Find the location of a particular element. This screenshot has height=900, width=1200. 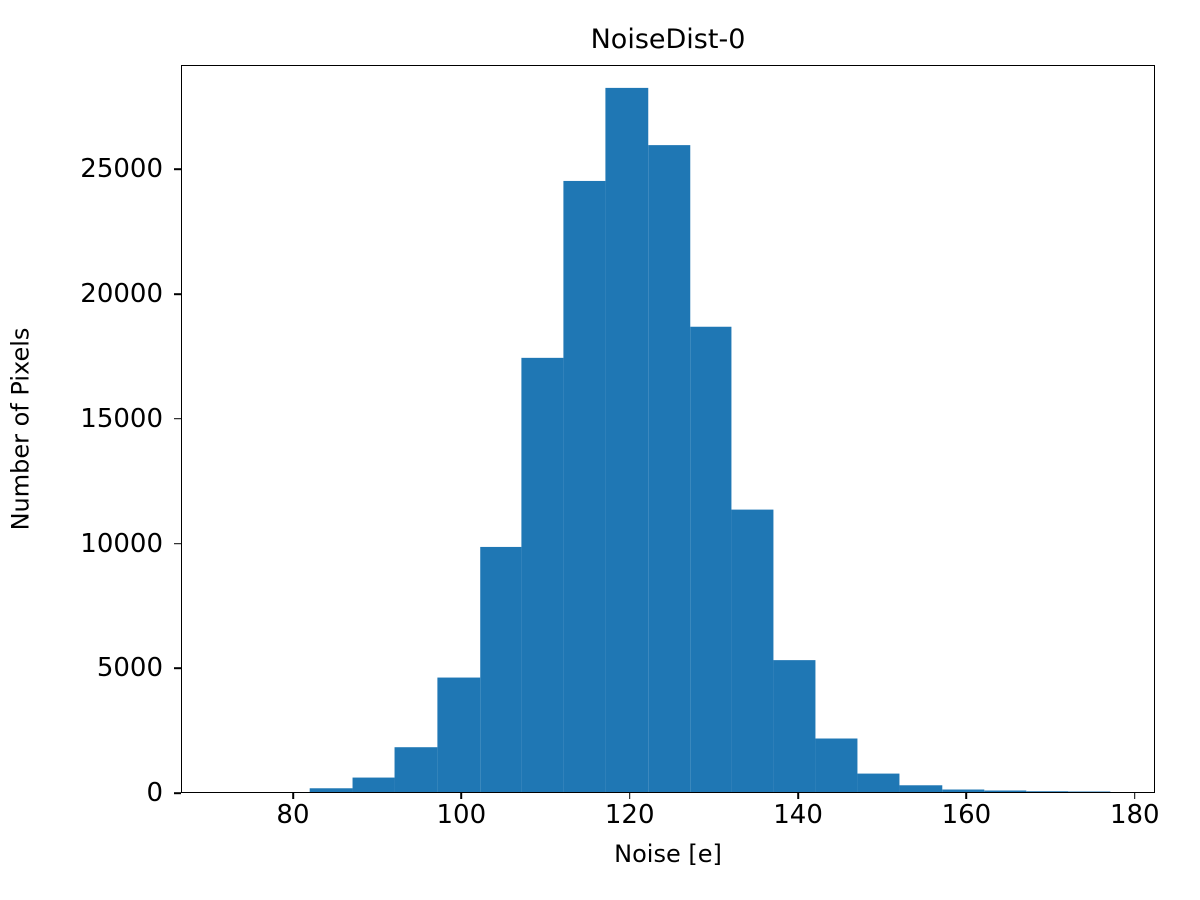

x-tick-label: 120 is located at coordinates (629, 815).